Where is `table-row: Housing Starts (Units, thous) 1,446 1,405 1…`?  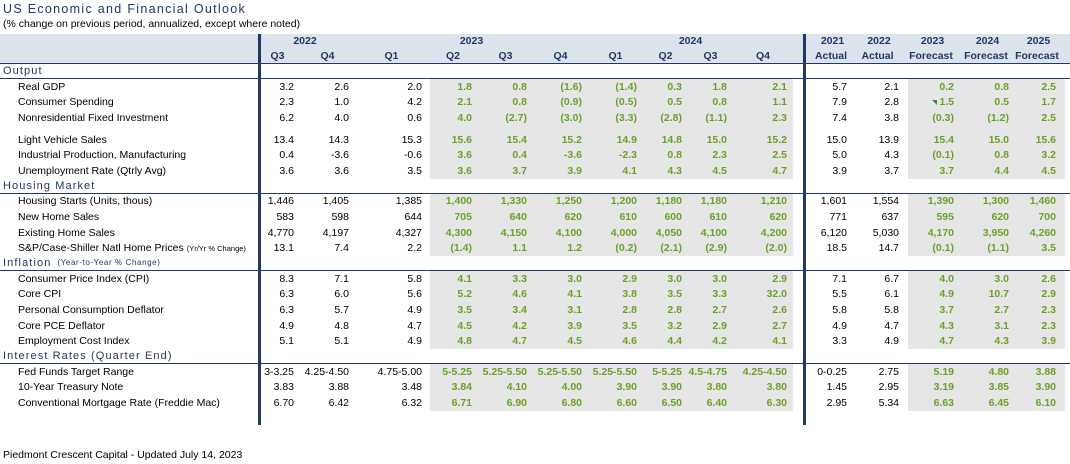 table-row: Housing Starts (Units, thous) 1,446 1,405 1… is located at coordinates (535, 201).